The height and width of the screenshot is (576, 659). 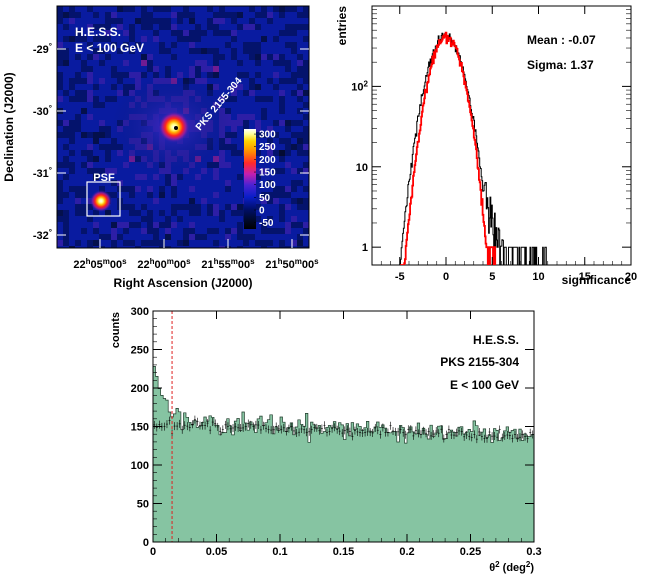 What do you see at coordinates (585, 277) in the screenshot?
I see `sig-x-tick-label: 15` at bounding box center [585, 277].